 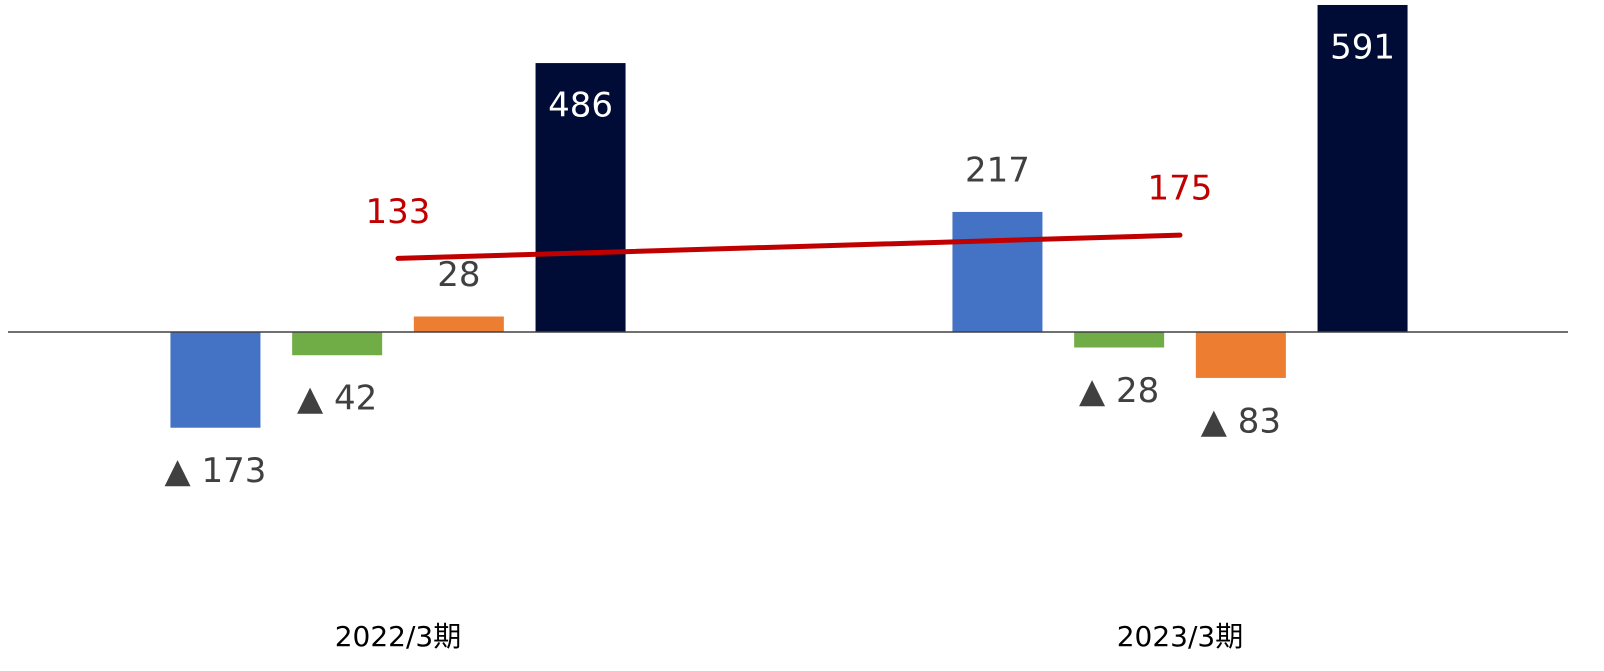 What do you see at coordinates (997, 170) in the screenshot?
I see `data-label: 217` at bounding box center [997, 170].